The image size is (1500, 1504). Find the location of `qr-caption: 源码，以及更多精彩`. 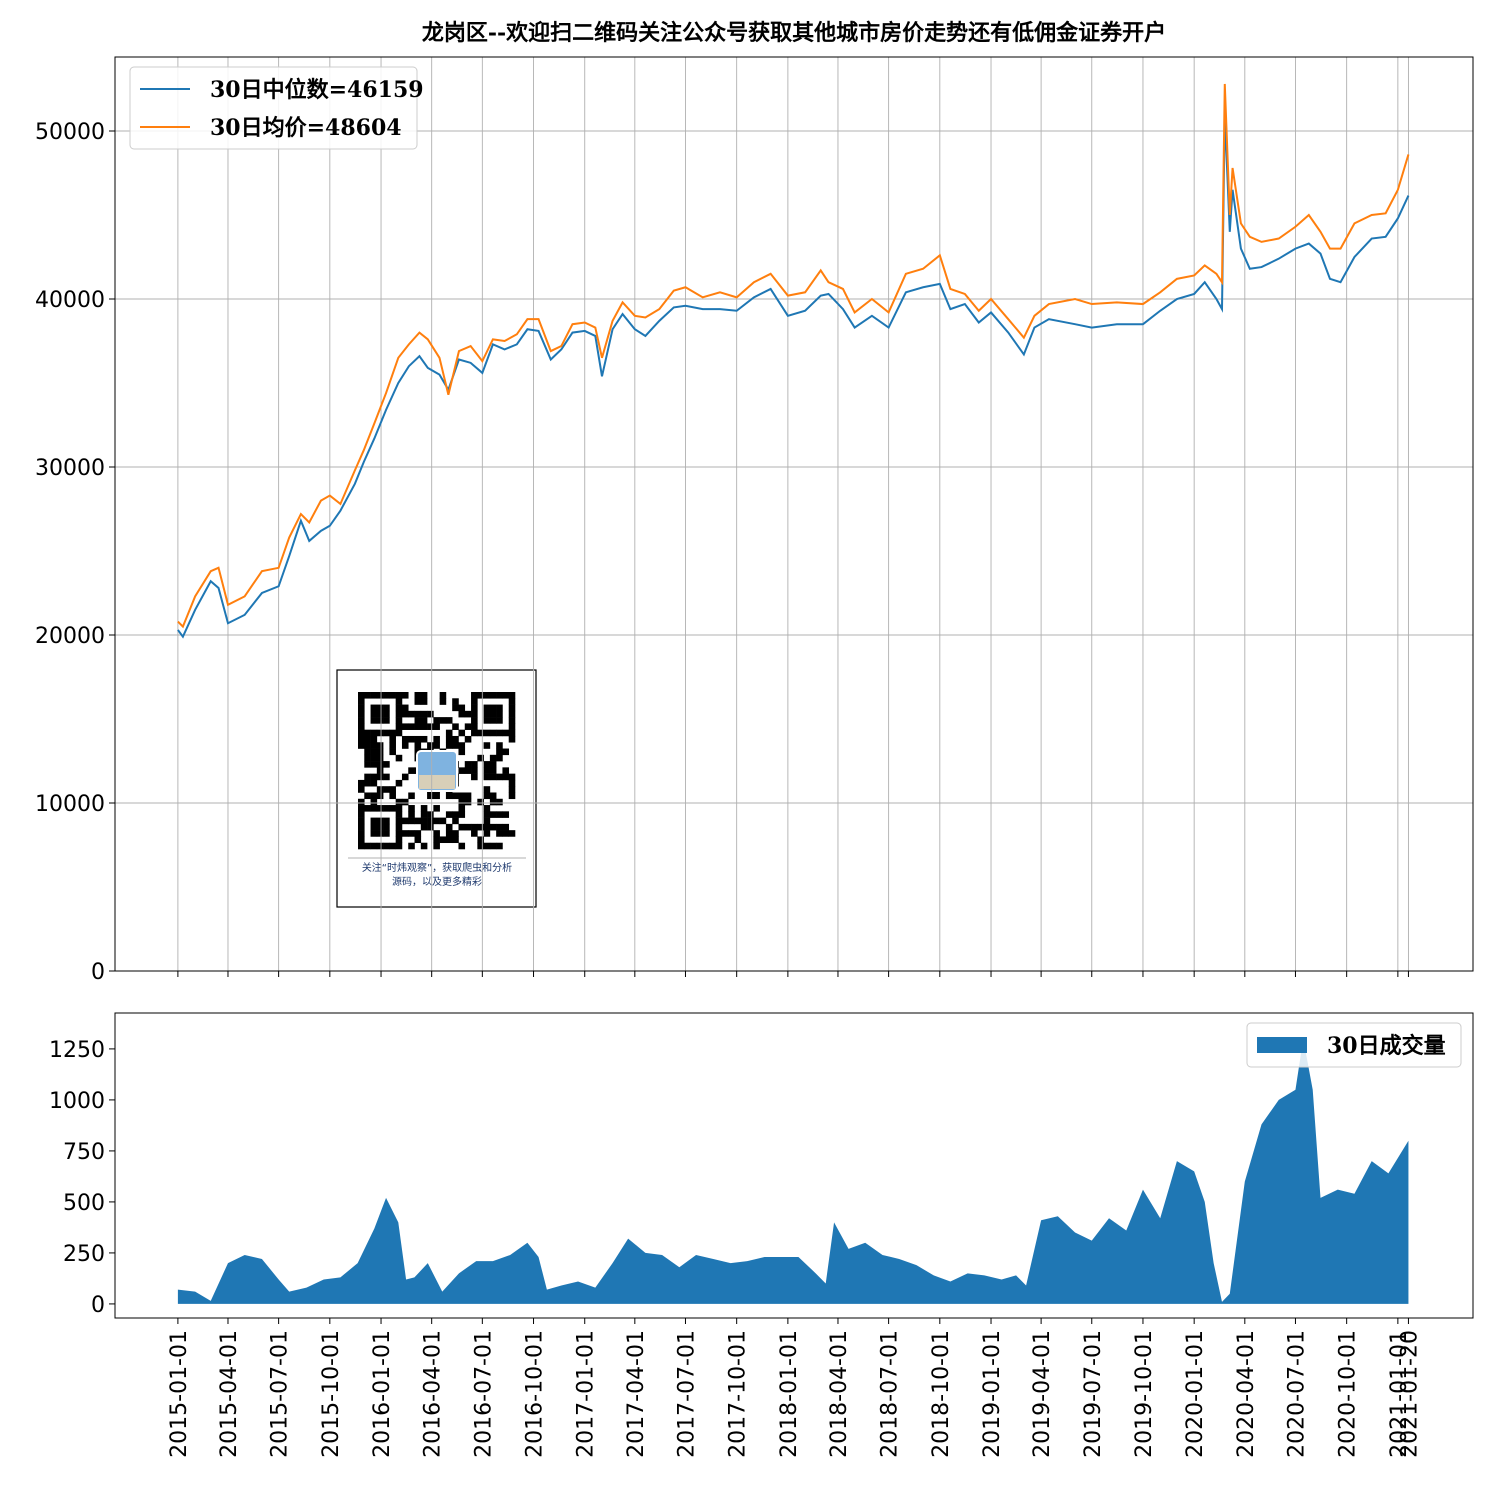

qr-caption: 源码，以及更多精彩 is located at coordinates (437, 881).